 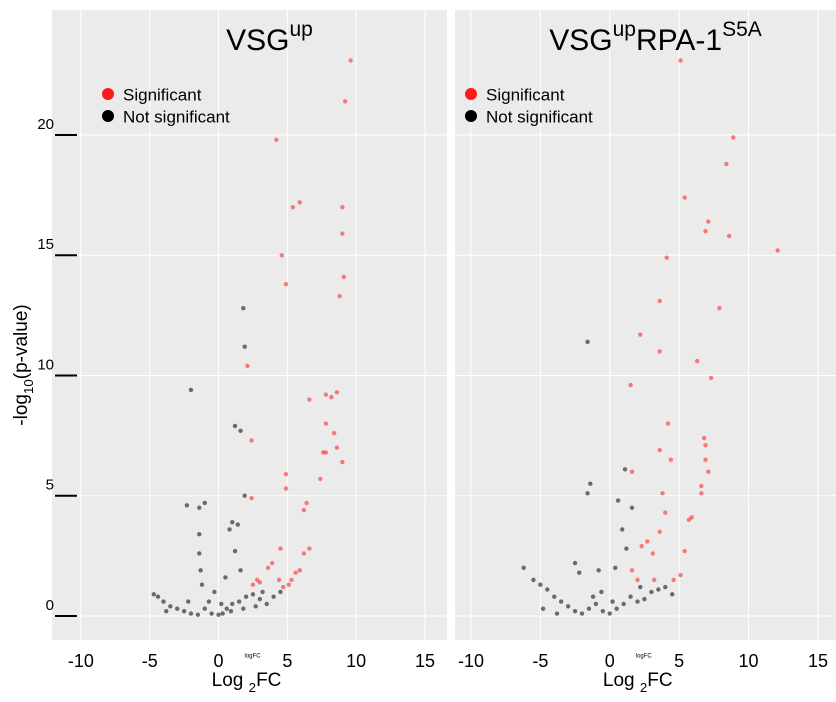 What do you see at coordinates (679, 40) in the screenshot?
I see `chart-title-part: RPA-1` at bounding box center [679, 40].